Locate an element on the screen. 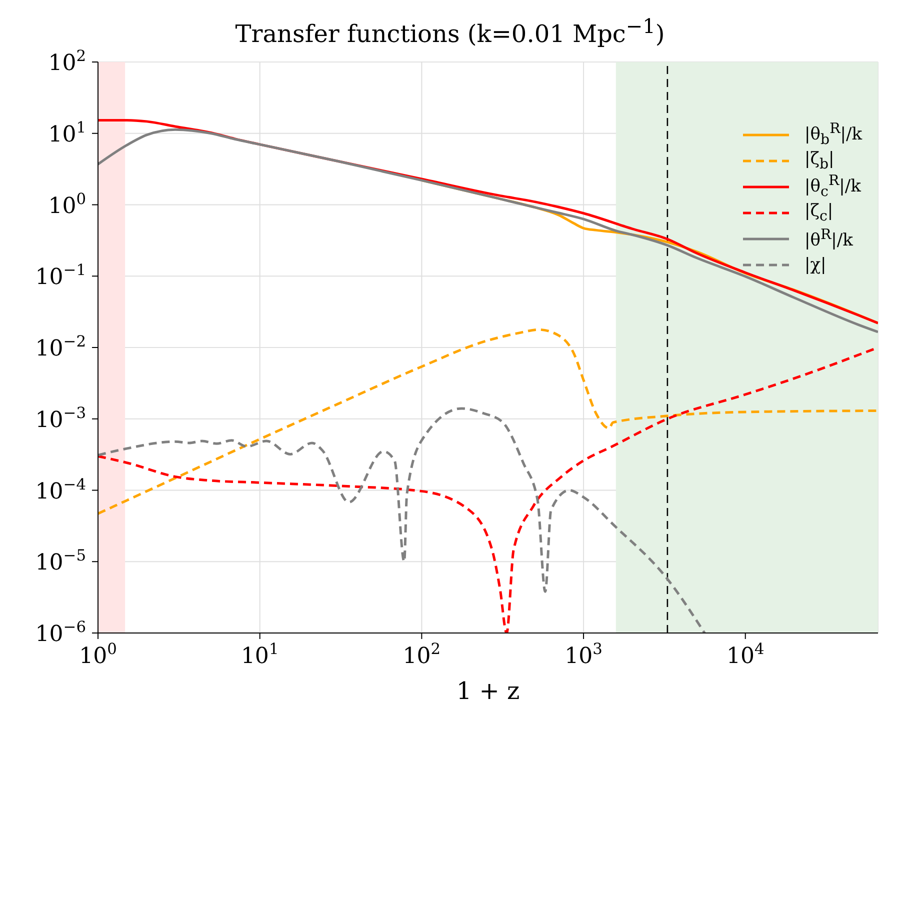  legend-label: |ζ$_{c}$| is located at coordinates (819, 213).